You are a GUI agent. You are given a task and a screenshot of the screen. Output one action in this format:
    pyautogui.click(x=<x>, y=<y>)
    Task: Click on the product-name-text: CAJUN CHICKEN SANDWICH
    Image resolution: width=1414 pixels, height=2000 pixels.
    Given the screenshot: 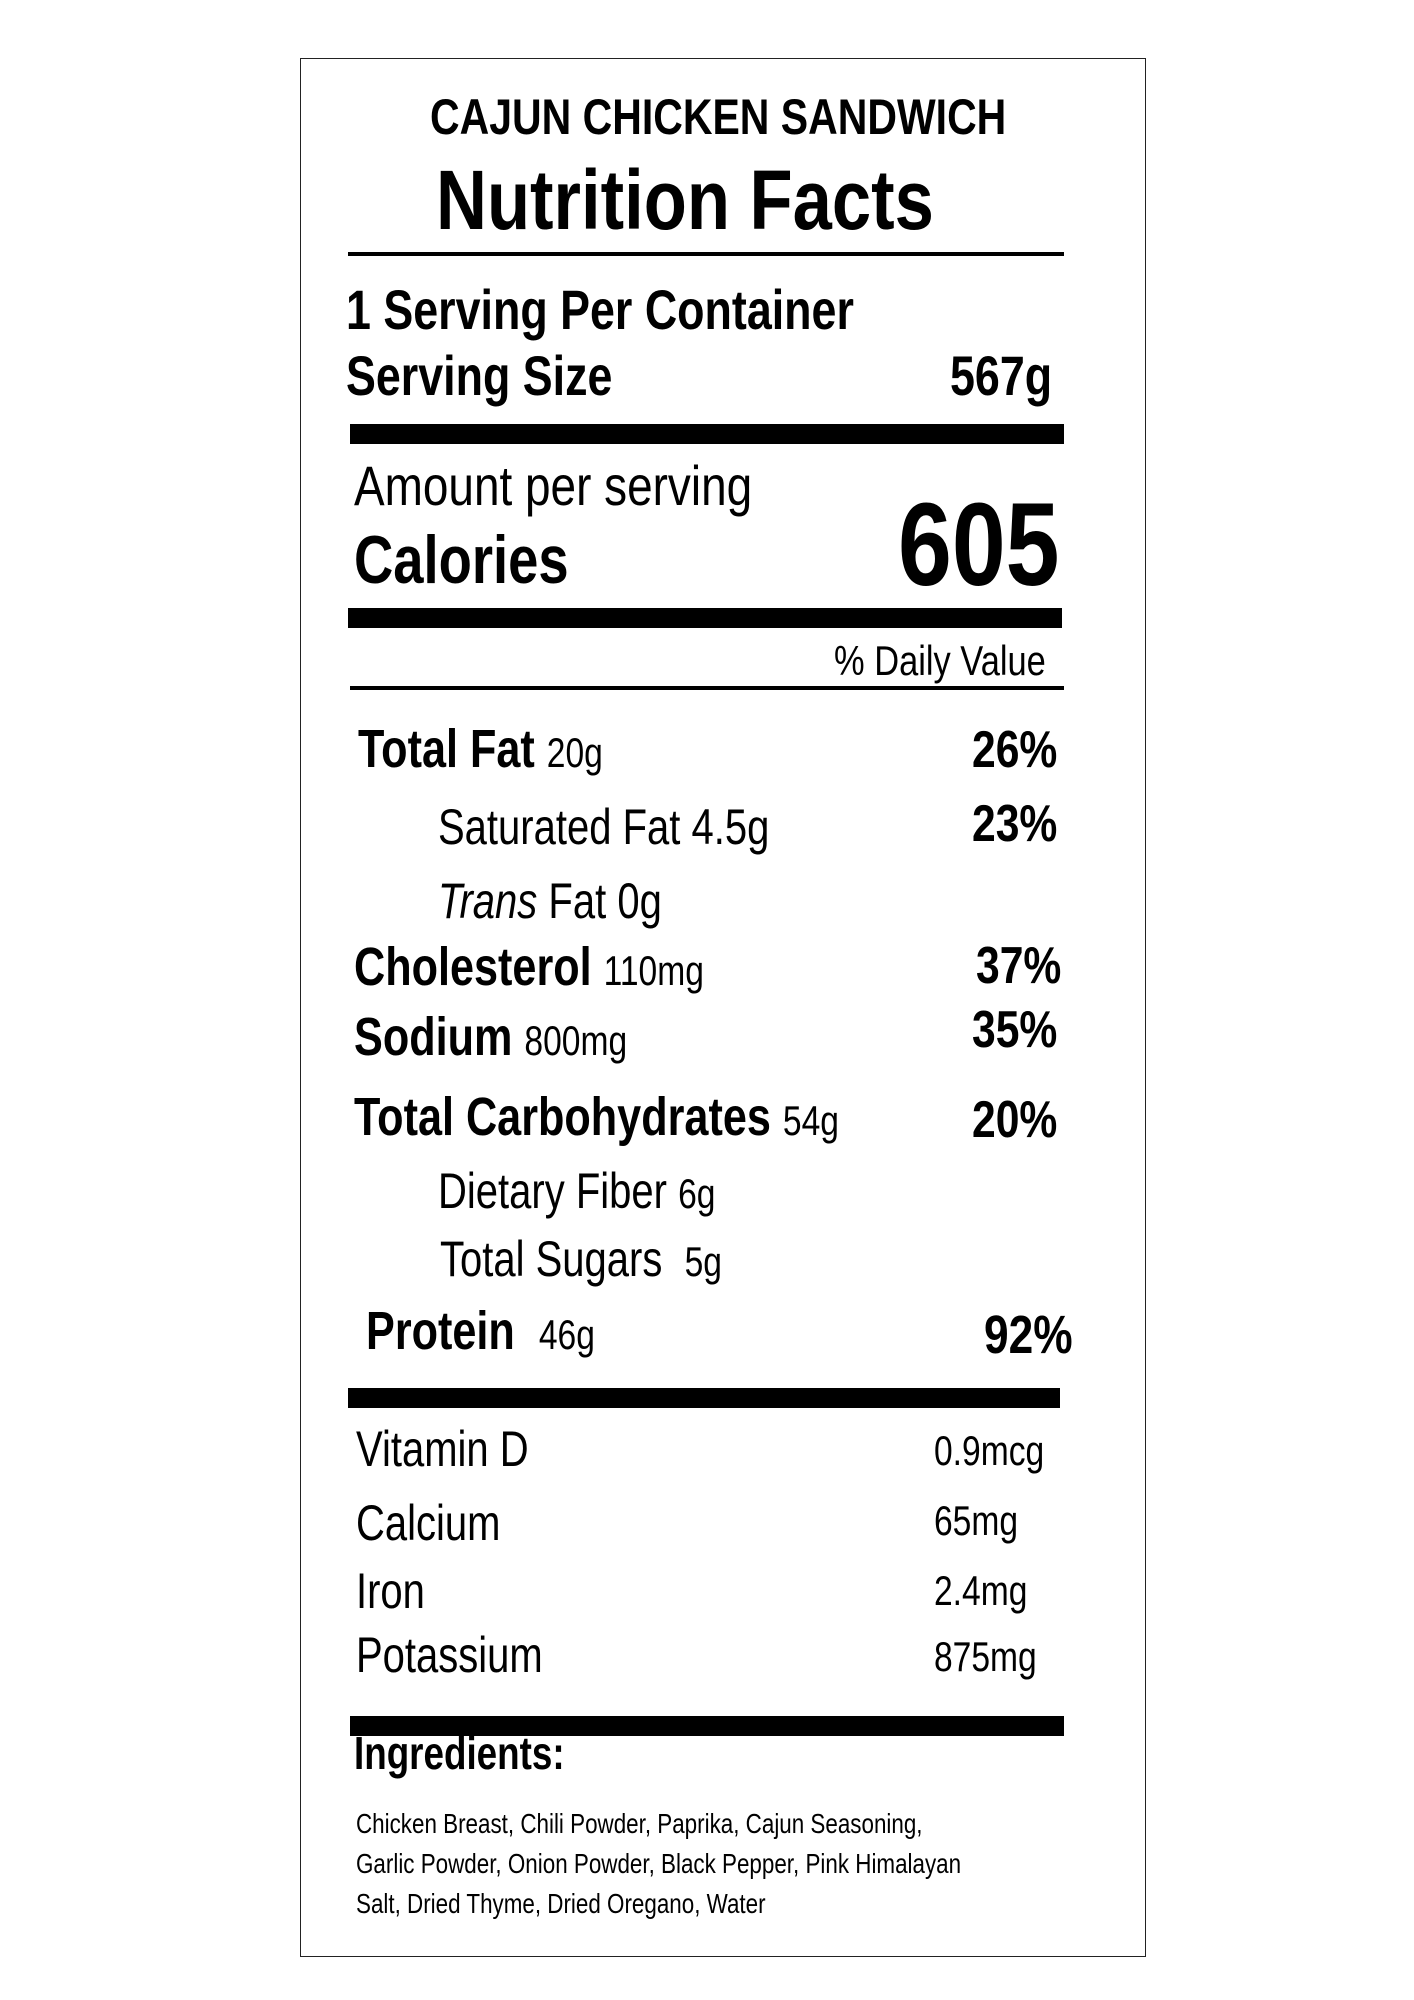 What is the action you would take?
    pyautogui.click(x=718, y=117)
    